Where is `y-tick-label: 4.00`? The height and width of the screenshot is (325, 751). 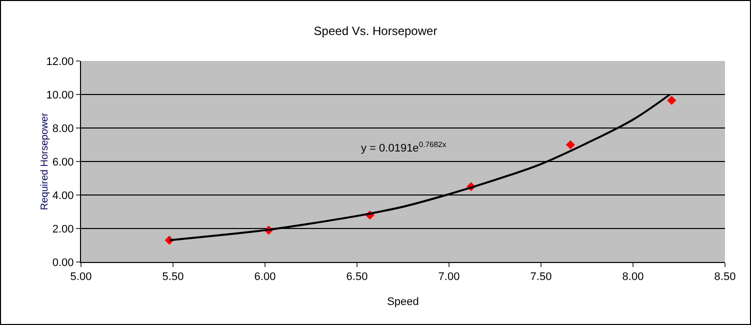 y-tick-label: 4.00 is located at coordinates (63, 196).